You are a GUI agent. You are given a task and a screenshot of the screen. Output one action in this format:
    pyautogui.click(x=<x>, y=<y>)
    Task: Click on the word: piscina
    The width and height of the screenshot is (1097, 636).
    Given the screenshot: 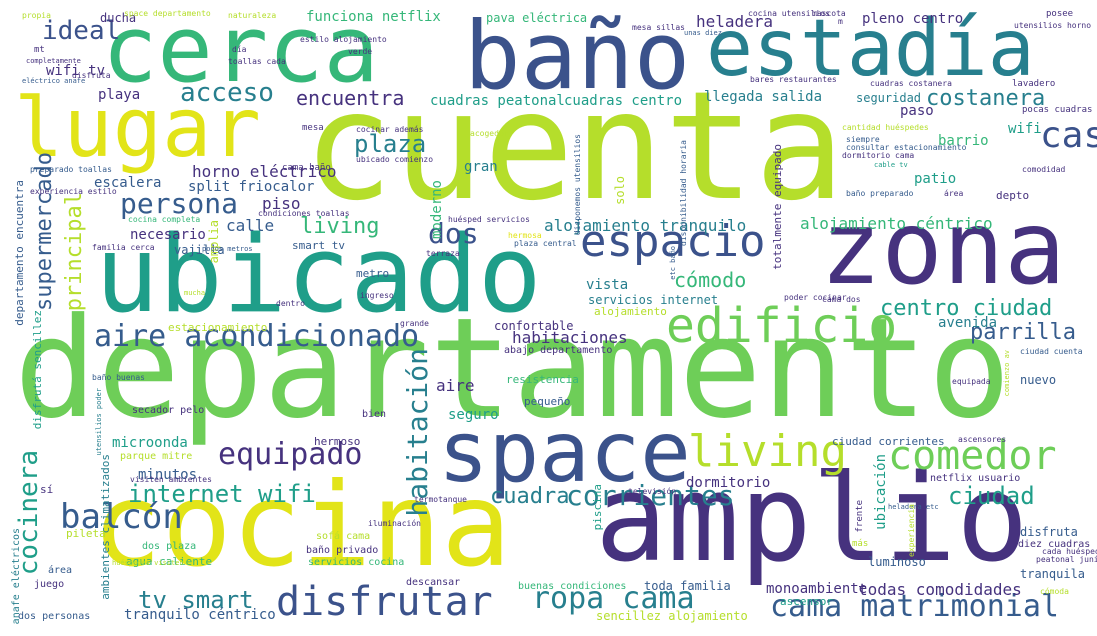 What is the action you would take?
    pyautogui.click(x=597, y=507)
    